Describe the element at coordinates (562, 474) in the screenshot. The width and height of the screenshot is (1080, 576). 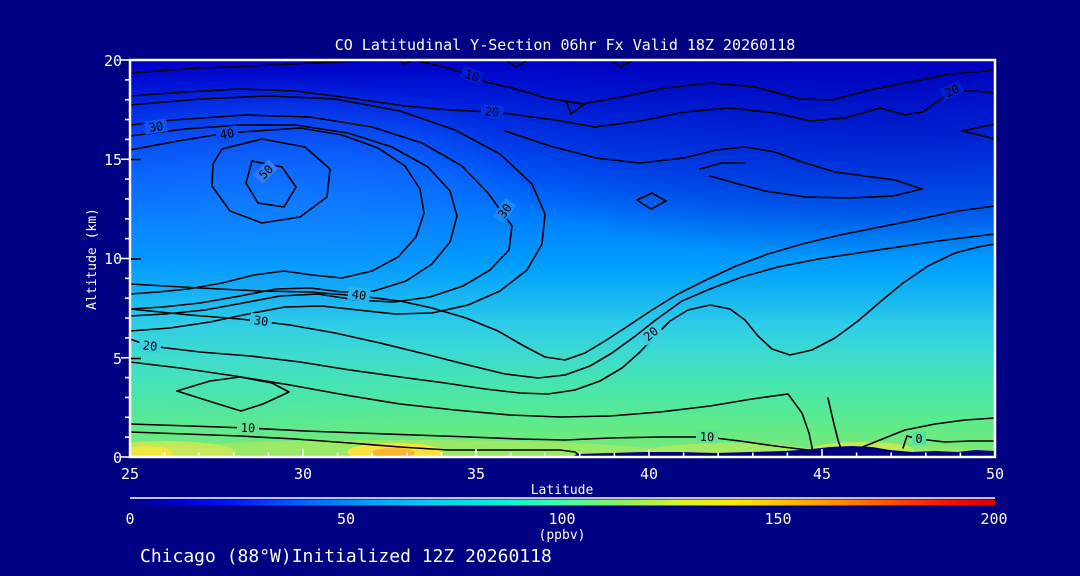
I see `x-axis-labels: 25 30 35 40 45 50` at that location.